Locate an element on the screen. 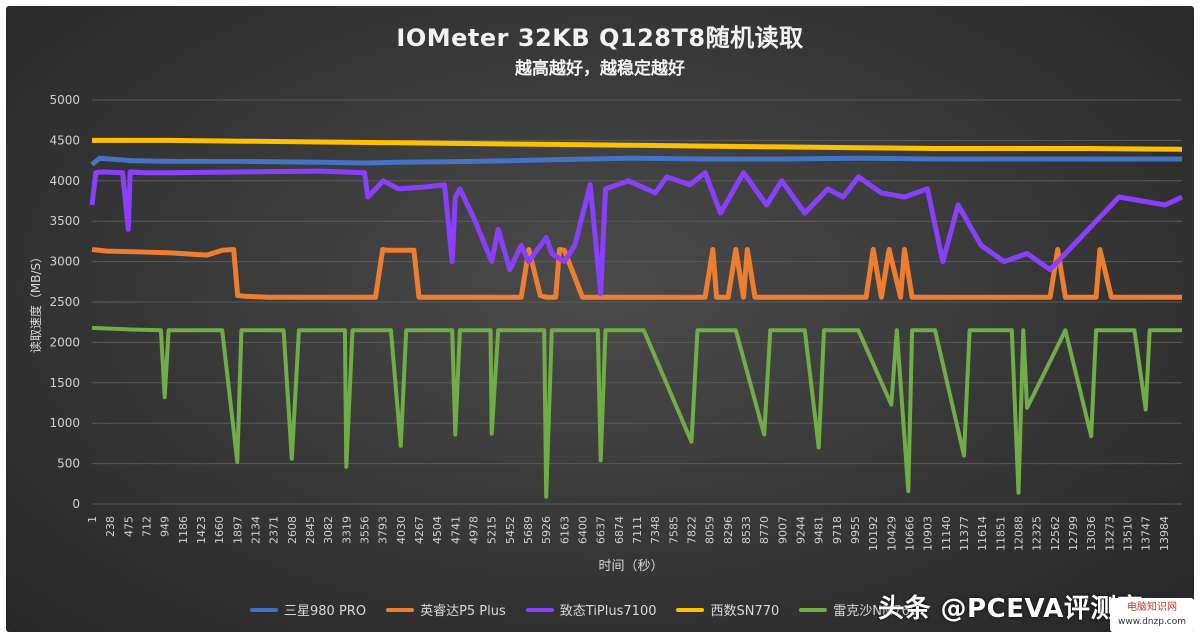  site-badge-text: 电脑知识网 is located at coordinates (1152, 607).